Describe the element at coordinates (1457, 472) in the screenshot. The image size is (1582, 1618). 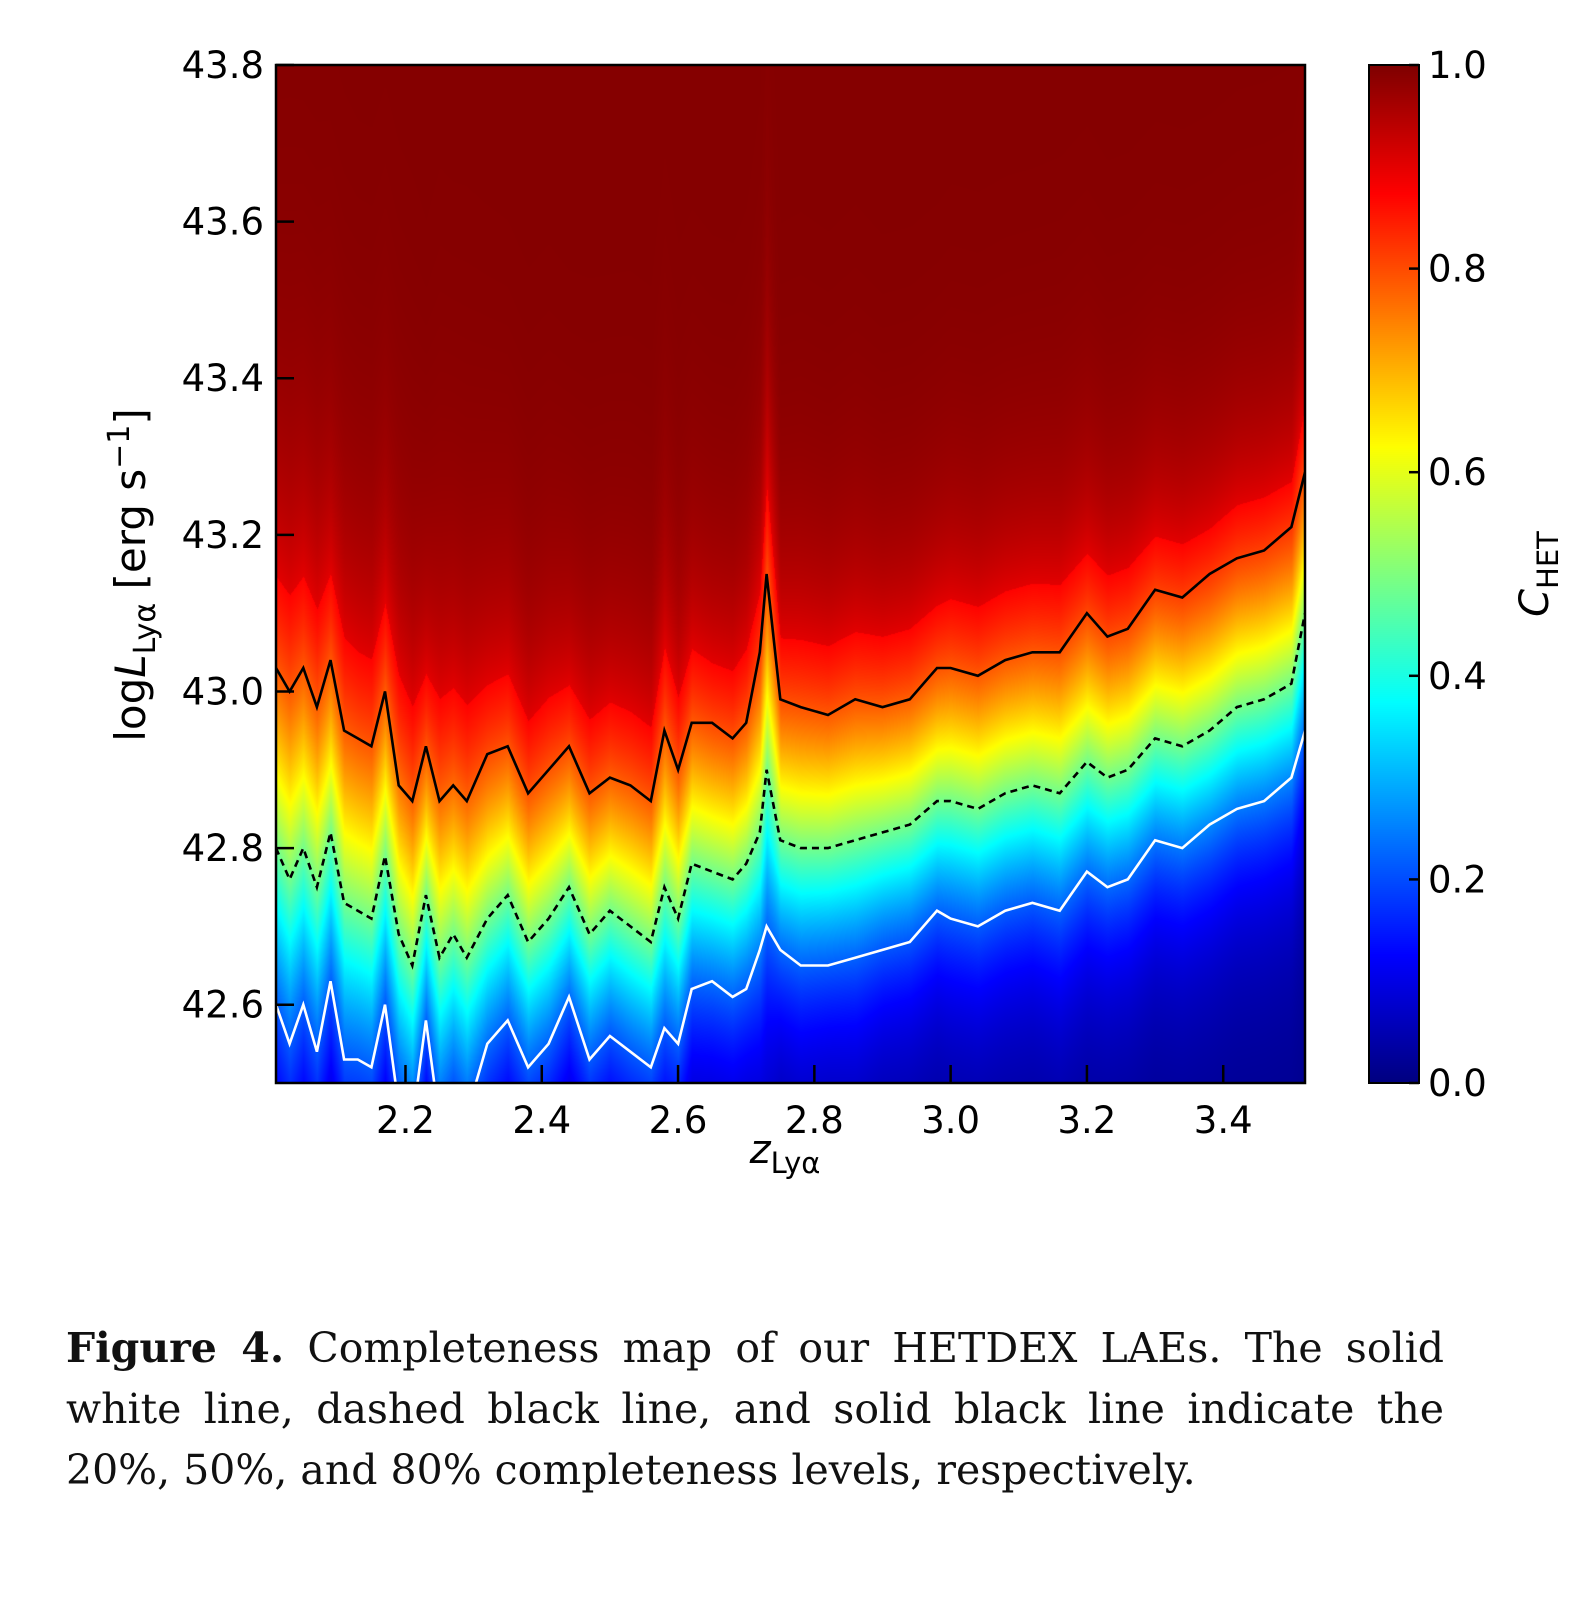
I see `colorbar-tick-label: 0.6` at that location.